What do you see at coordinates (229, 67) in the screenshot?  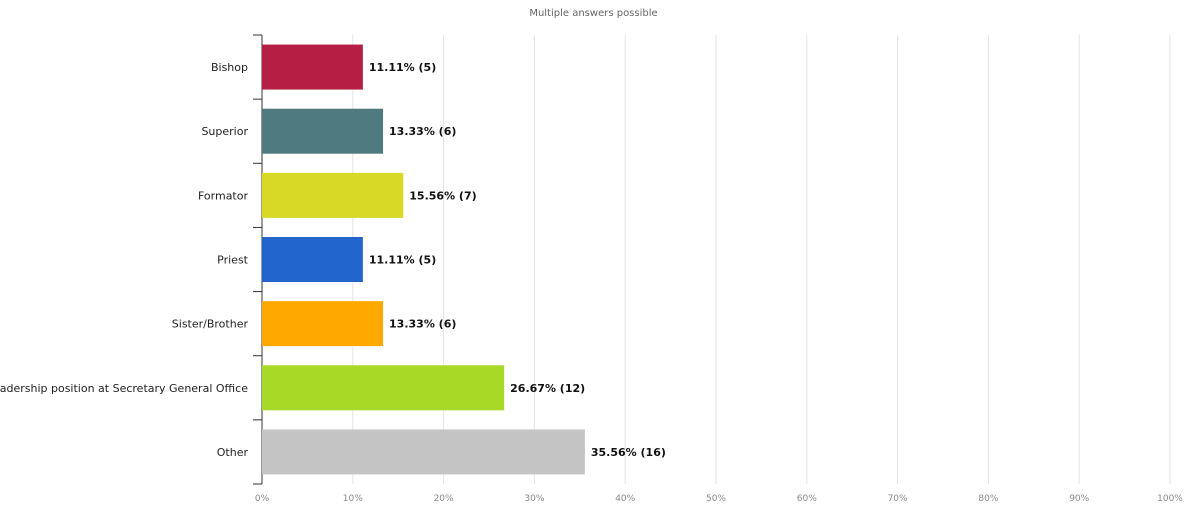 I see `category-label: Bishop` at bounding box center [229, 67].